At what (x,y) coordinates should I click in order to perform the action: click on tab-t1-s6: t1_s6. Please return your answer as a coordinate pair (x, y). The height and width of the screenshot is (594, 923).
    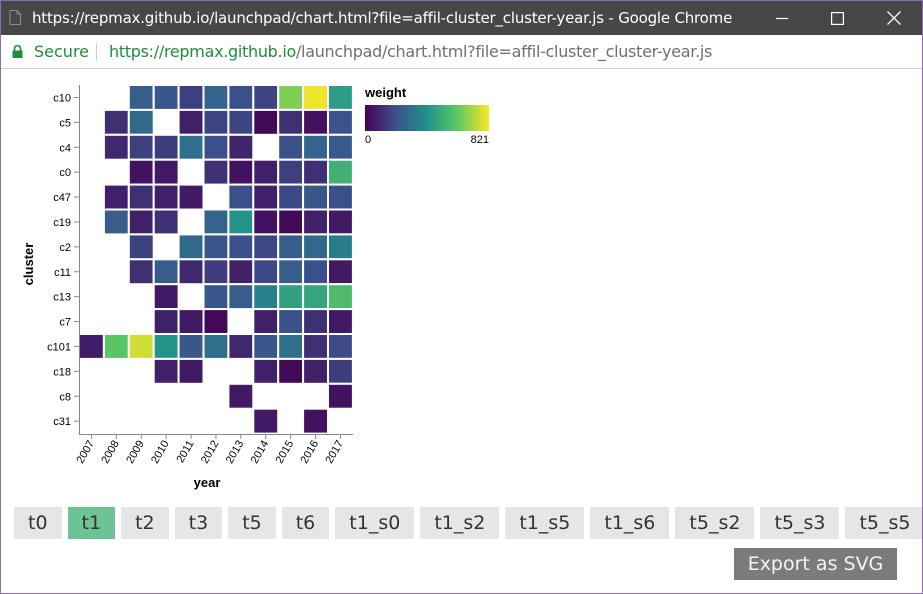
    Looking at the image, I should click on (630, 523).